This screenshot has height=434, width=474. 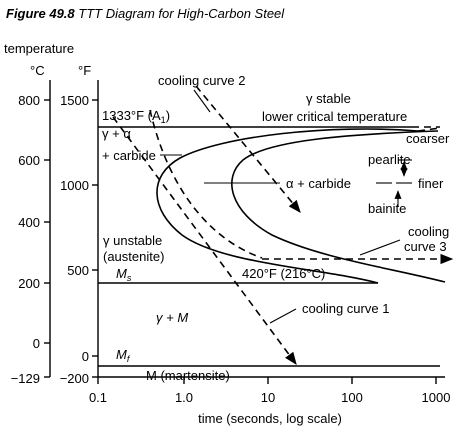 What do you see at coordinates (428, 231) in the screenshot?
I see `cooling-curve-3-label-1: cooling` at bounding box center [428, 231].